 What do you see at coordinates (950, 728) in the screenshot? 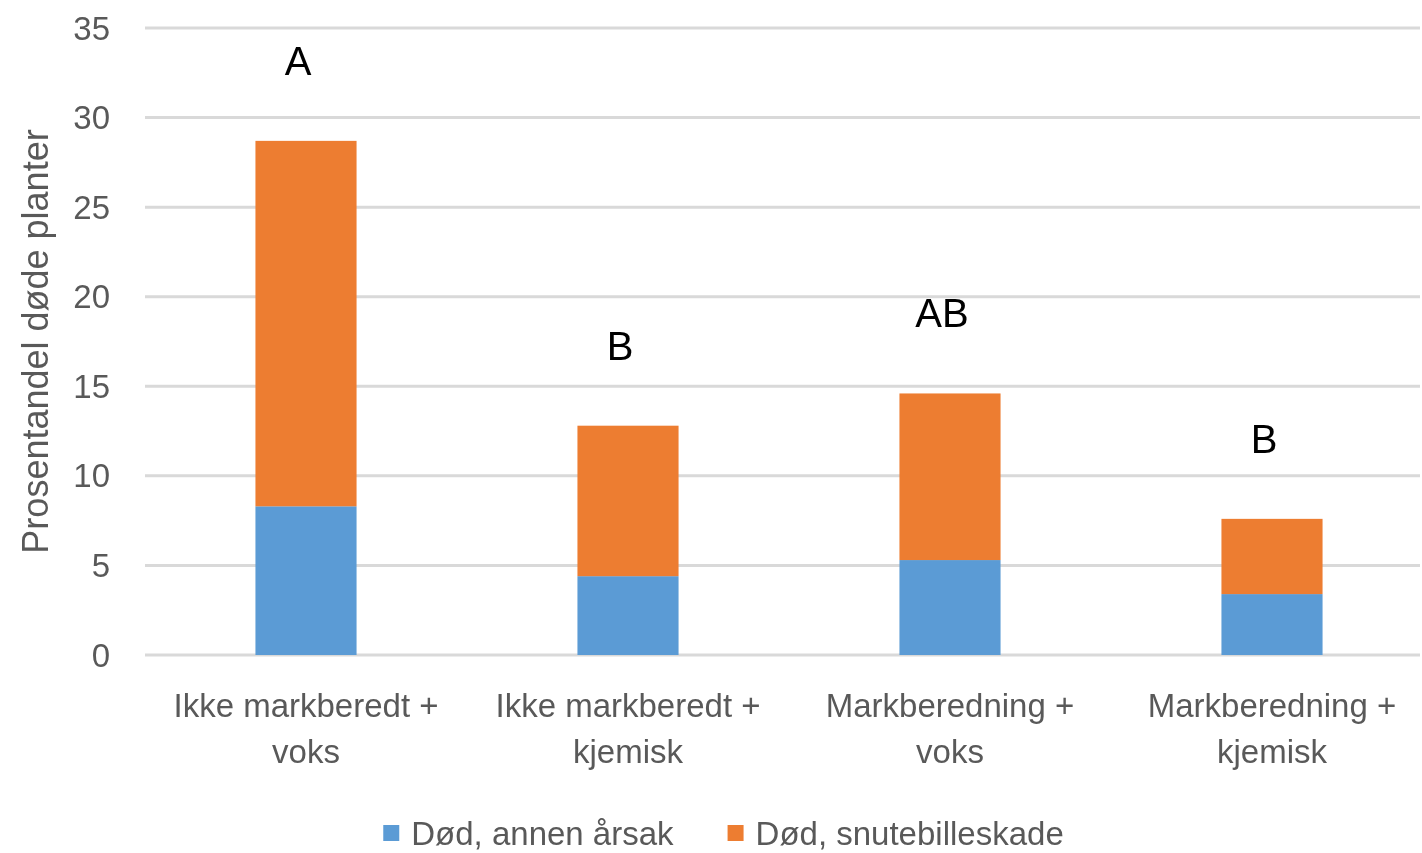
I see `x-tick-label: Markberedning + voks` at bounding box center [950, 728].